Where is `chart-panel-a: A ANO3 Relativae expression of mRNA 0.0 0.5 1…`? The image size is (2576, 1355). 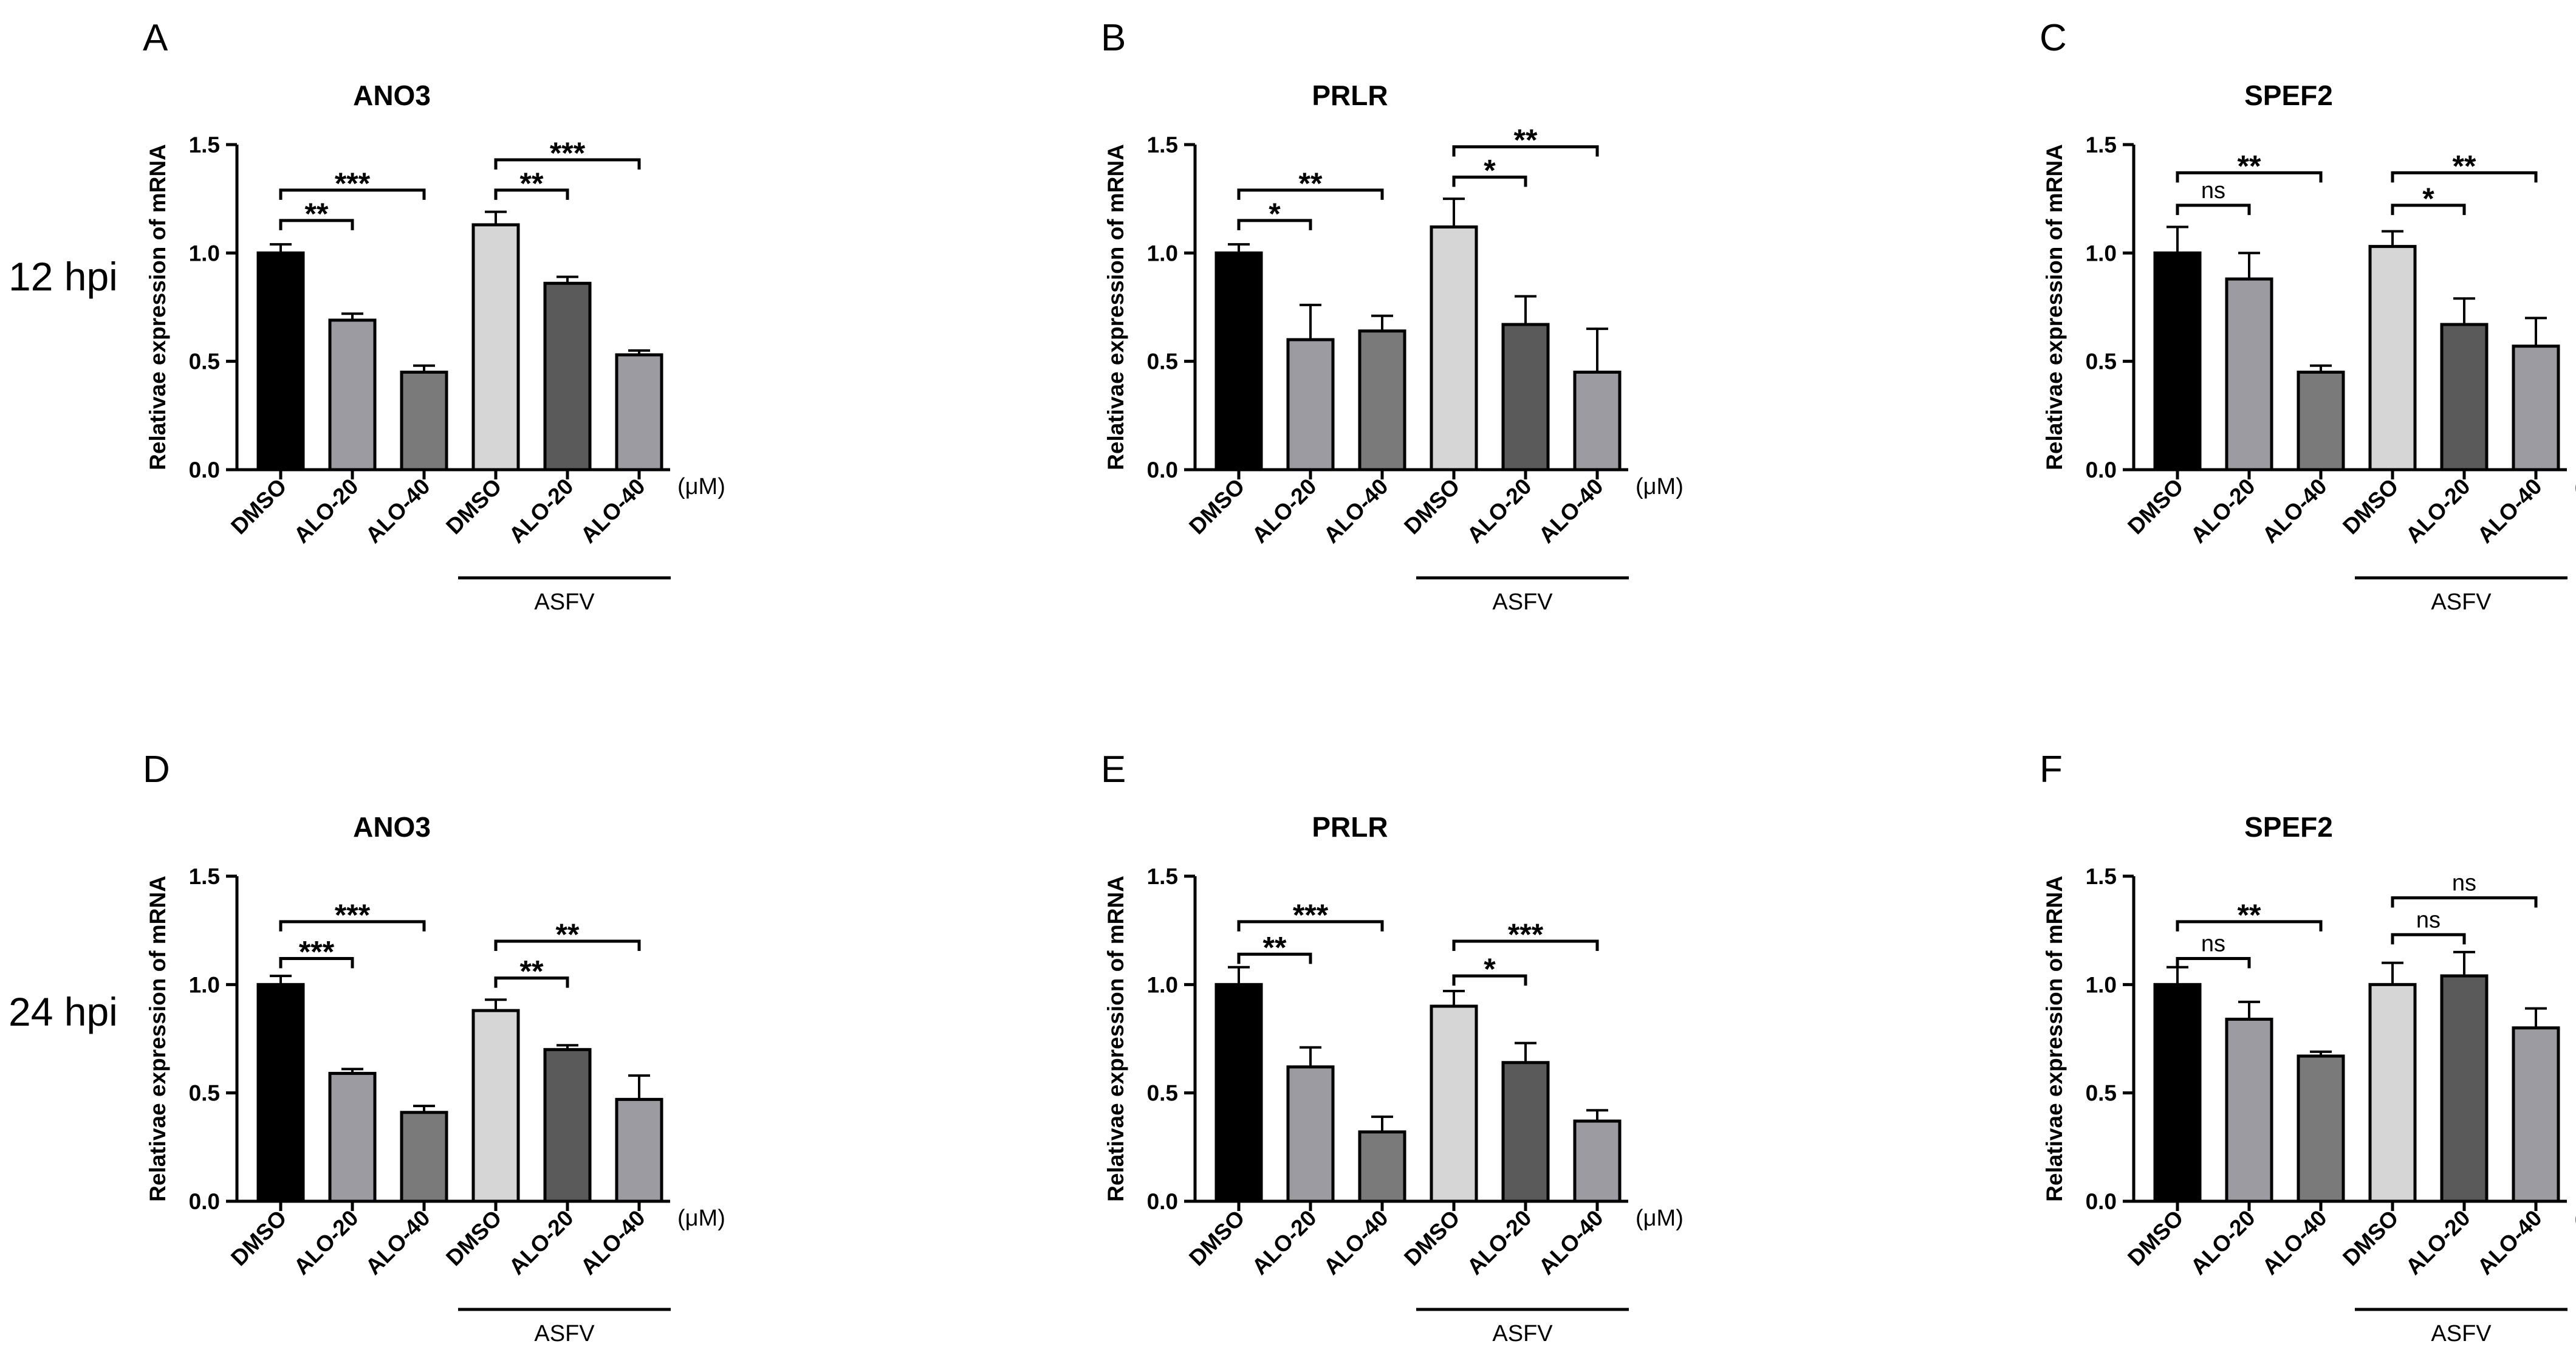 chart-panel-a: A ANO3 Relativae expression of mRNA 0.0 0.5 1… is located at coordinates (434, 316).